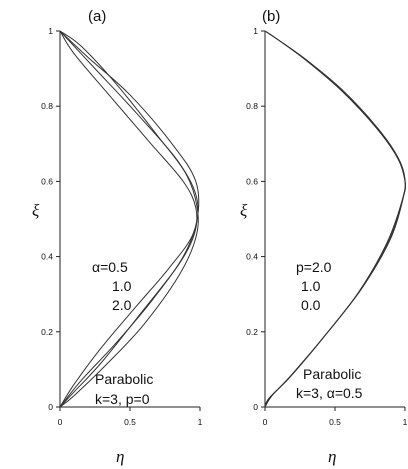 The image size is (408, 469). I want to click on panel-b-y-tick-label: 1, so click(255, 31).